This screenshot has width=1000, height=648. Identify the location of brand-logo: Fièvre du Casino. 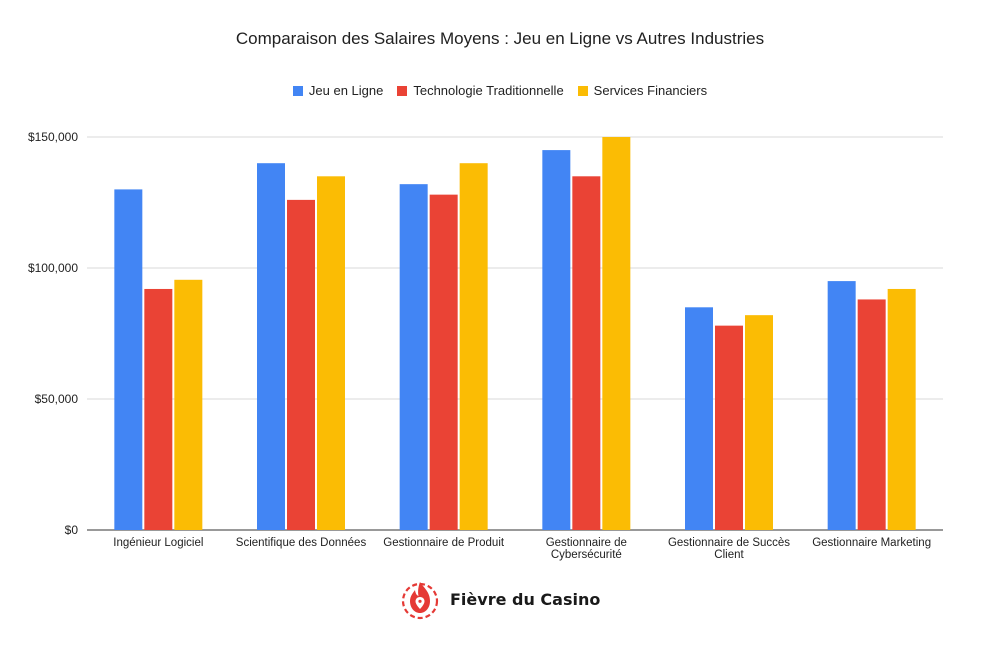
(500, 599).